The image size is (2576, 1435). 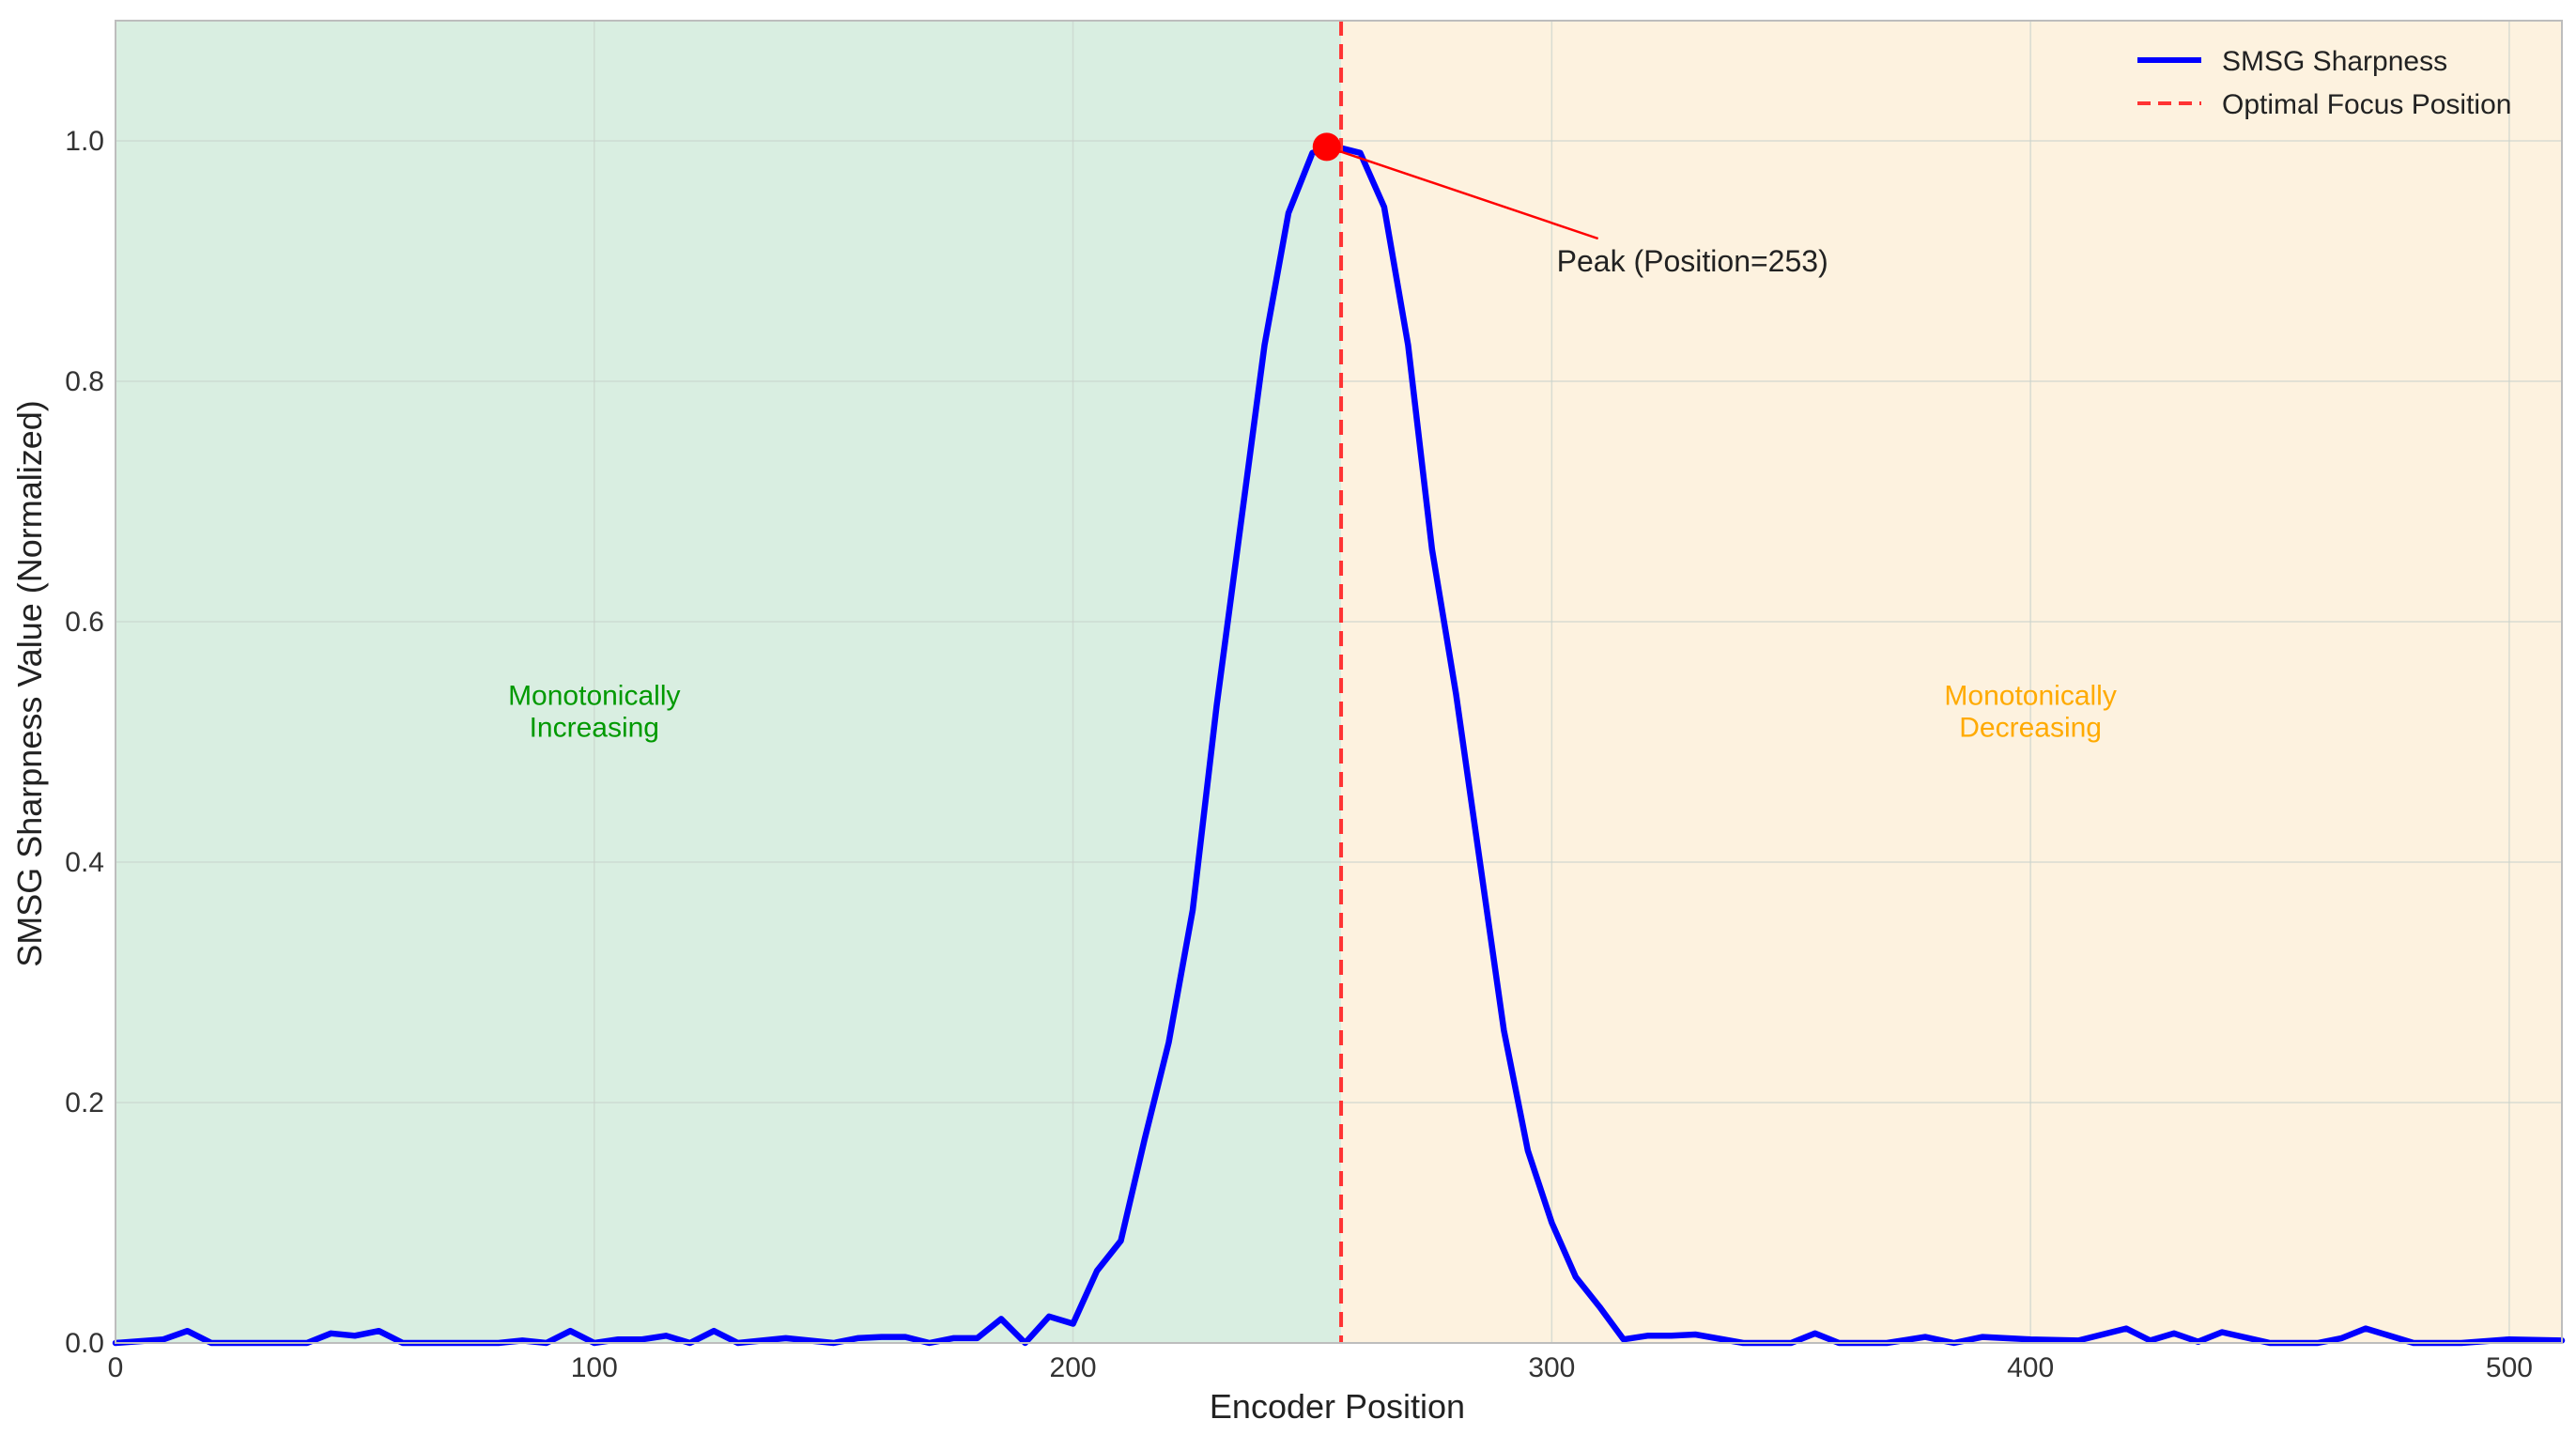 I want to click on peak-arrow, so click(x=1462, y=193).